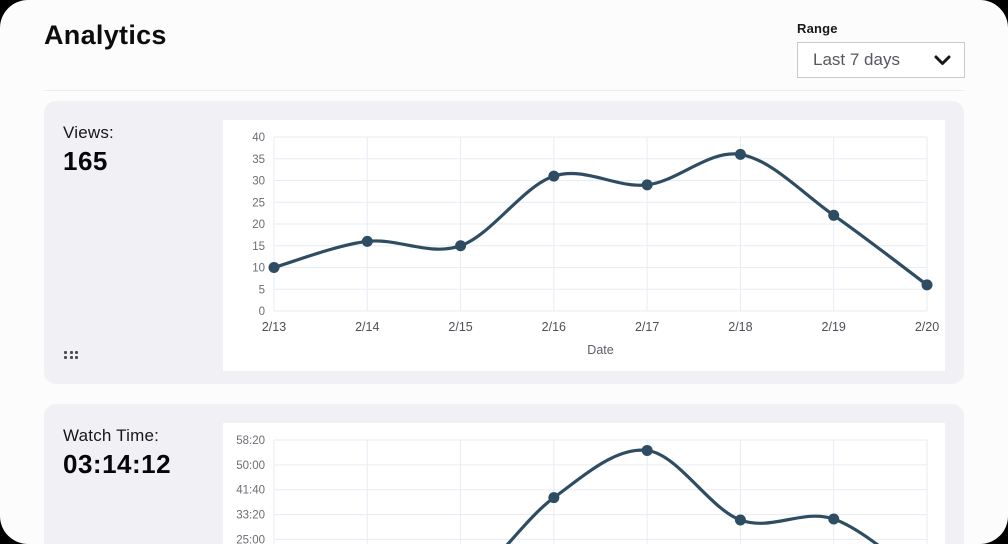  Describe the element at coordinates (258, 182) in the screenshot. I see `svg-text: 30` at that location.